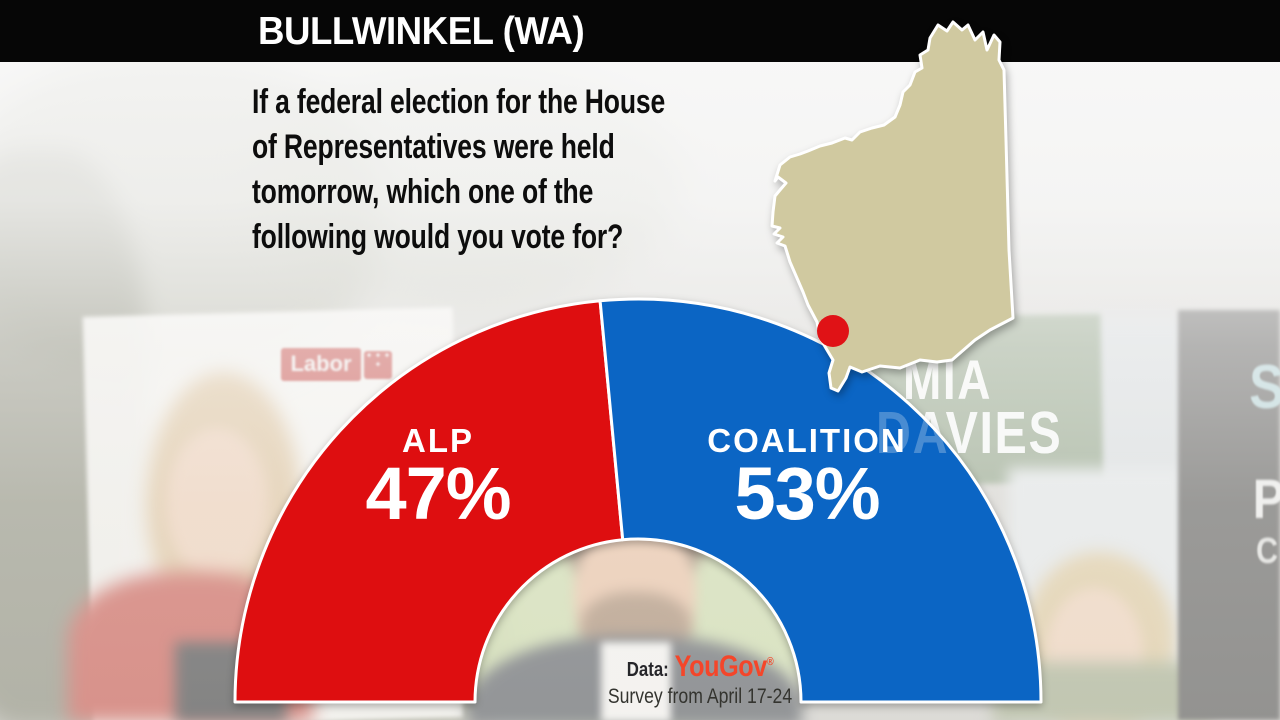 This screenshot has height=720, width=1280. I want to click on registered-mark: ®, so click(770, 662).